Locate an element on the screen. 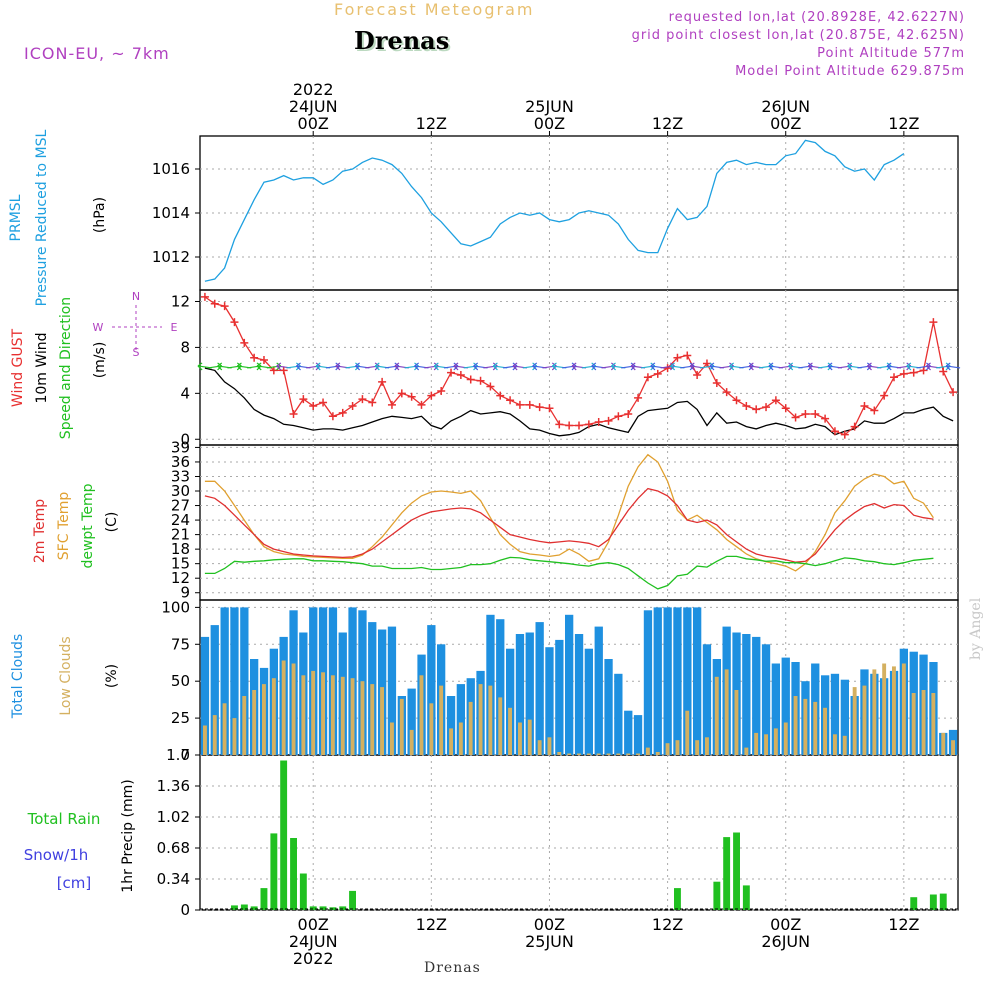  y-tick-label: 1.36 is located at coordinates (173, 786).